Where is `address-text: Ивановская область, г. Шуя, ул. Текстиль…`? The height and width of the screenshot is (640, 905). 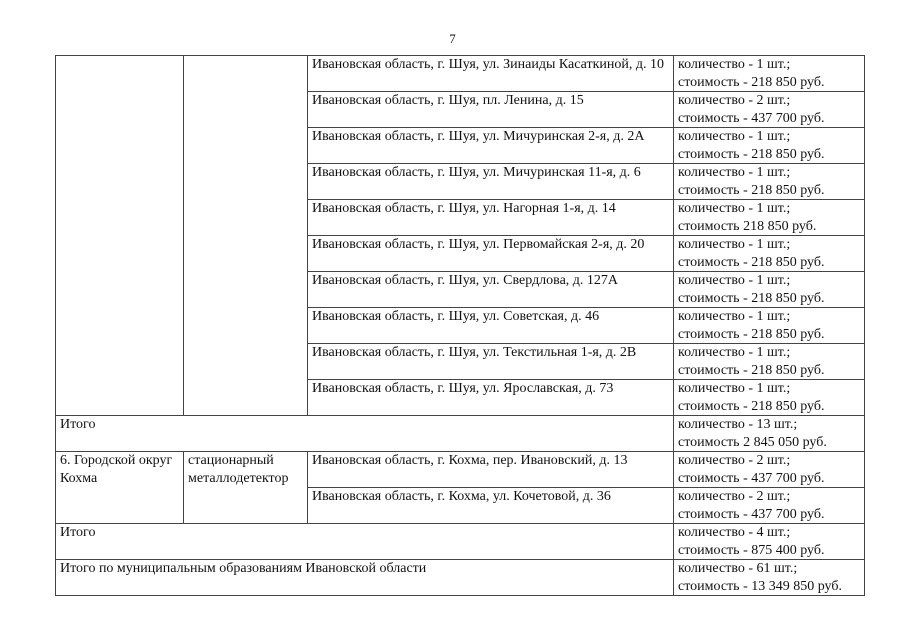 address-text: Ивановская область, г. Шуя, ул. Текстиль… is located at coordinates (474, 352).